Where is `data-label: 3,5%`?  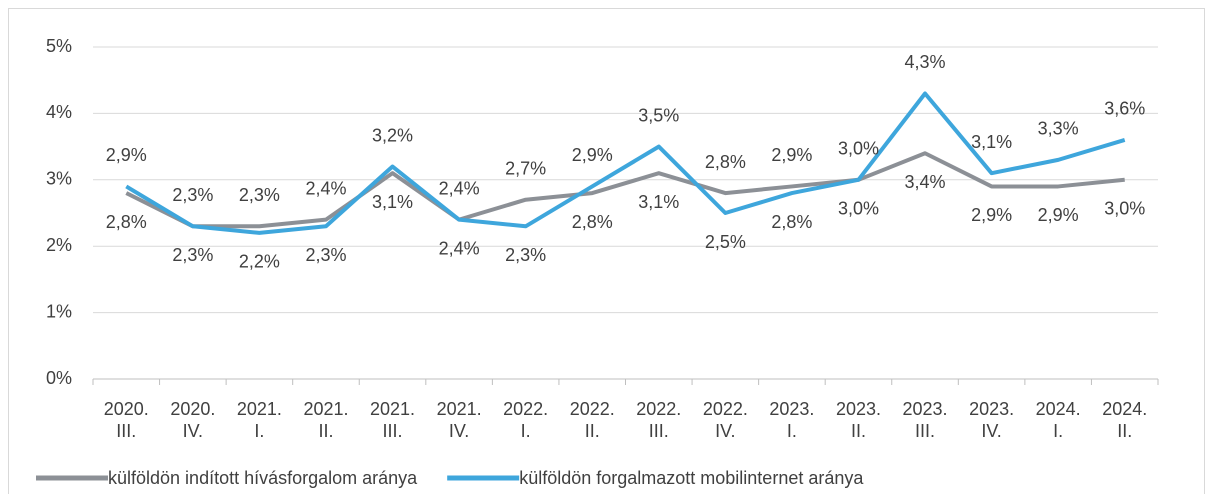 data-label: 3,5% is located at coordinates (658, 115).